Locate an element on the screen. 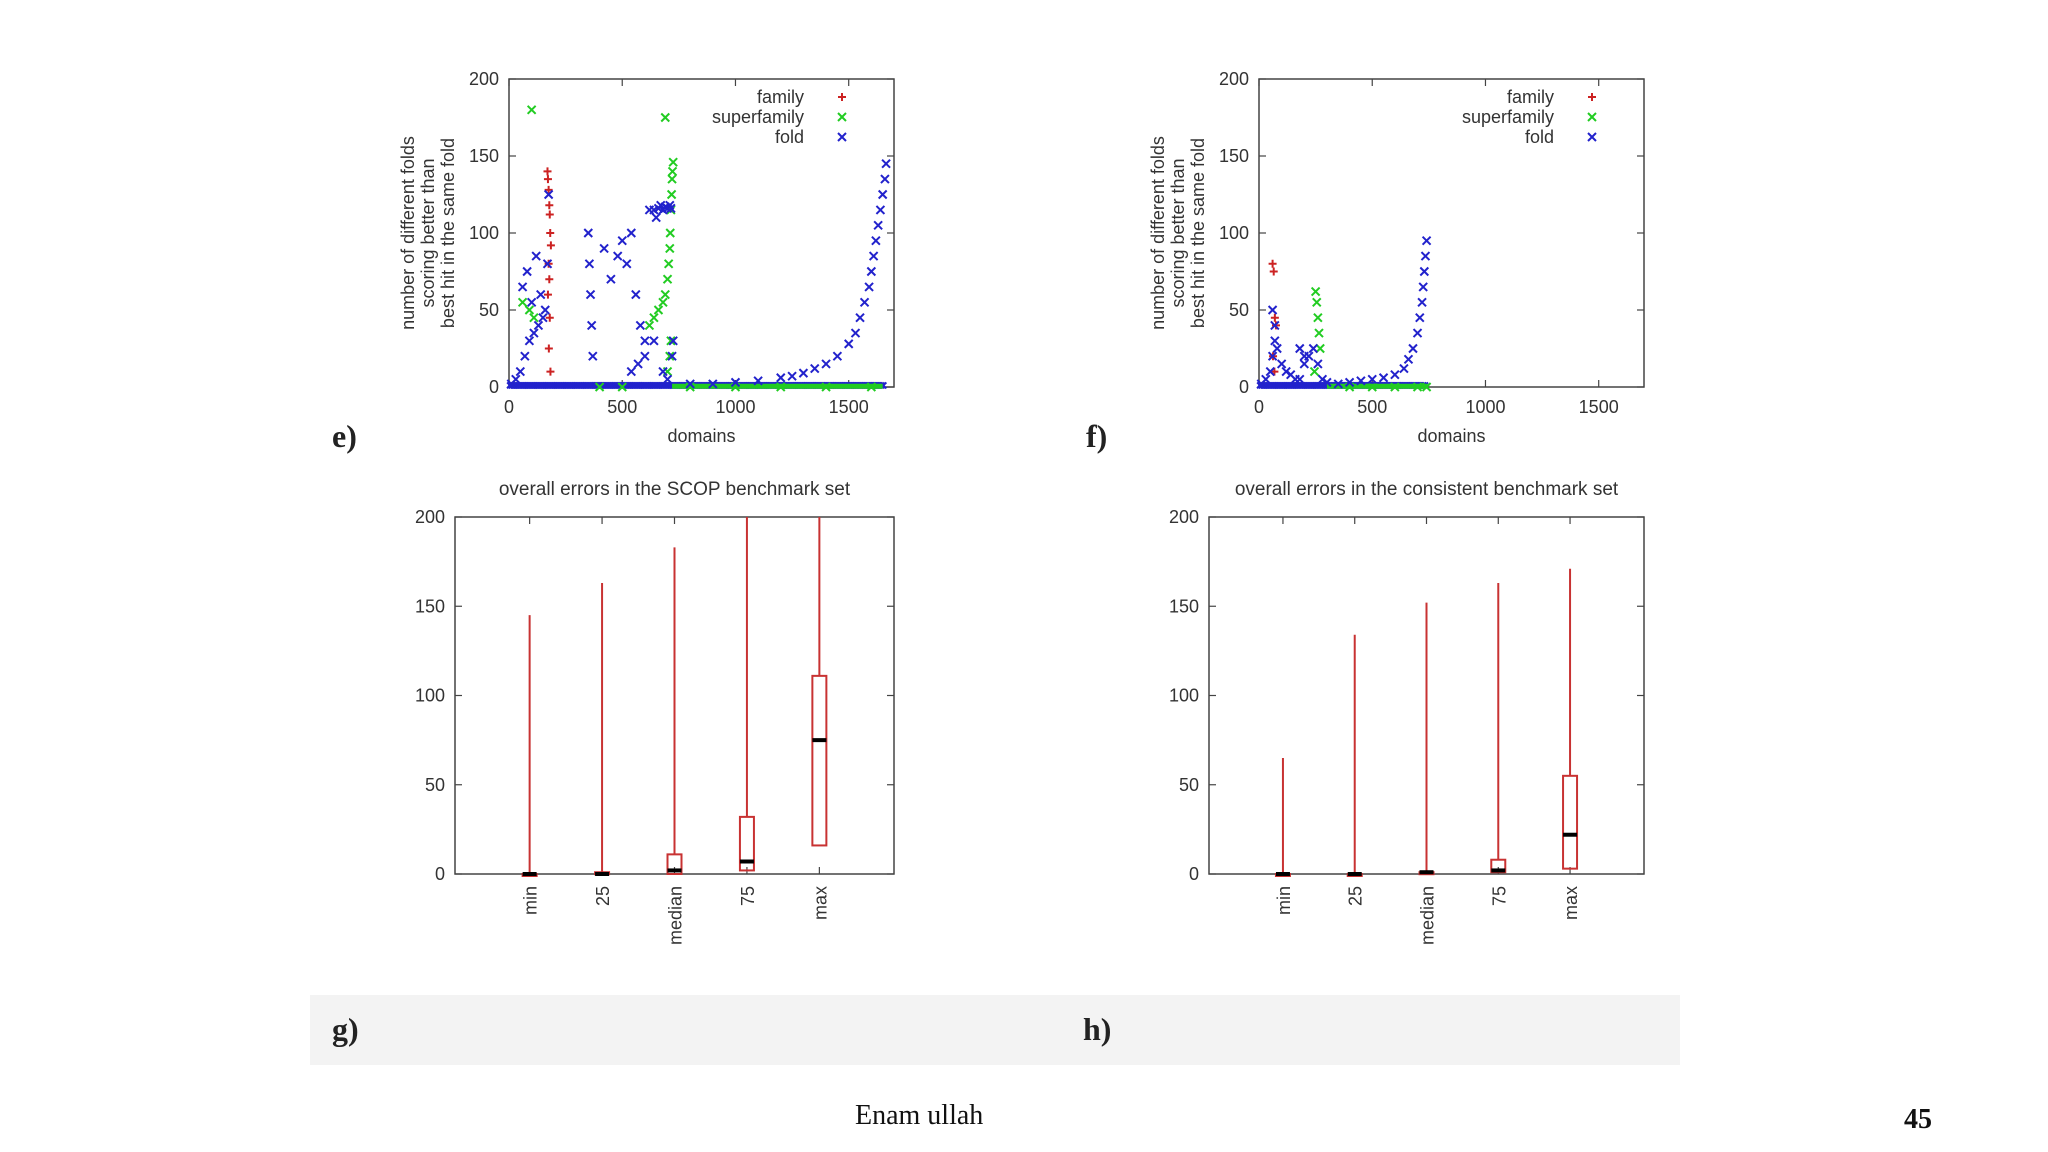 The height and width of the screenshot is (1152, 2048). y-axis-label-line: number of different folds is located at coordinates (408, 233).